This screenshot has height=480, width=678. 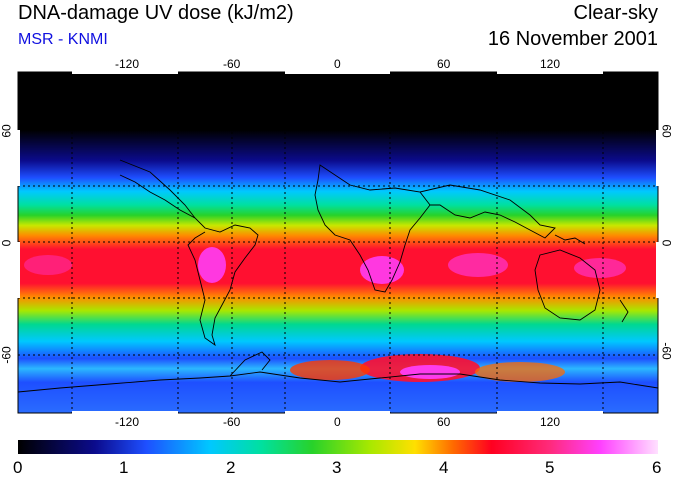 What do you see at coordinates (444, 422) in the screenshot?
I see `lon-tick-bottom: 60` at bounding box center [444, 422].